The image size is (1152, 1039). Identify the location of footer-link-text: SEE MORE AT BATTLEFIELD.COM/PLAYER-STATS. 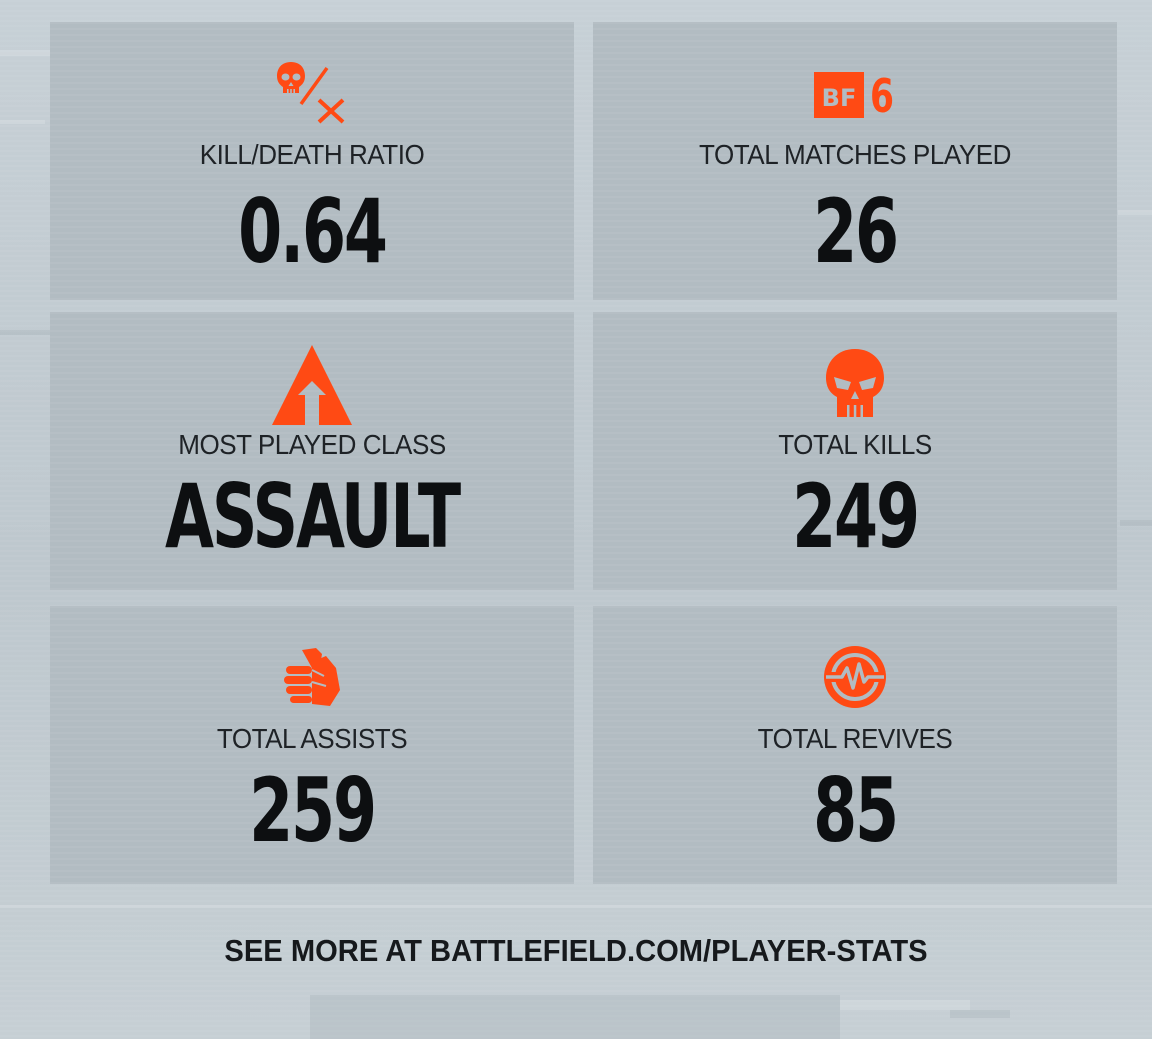
(576, 950).